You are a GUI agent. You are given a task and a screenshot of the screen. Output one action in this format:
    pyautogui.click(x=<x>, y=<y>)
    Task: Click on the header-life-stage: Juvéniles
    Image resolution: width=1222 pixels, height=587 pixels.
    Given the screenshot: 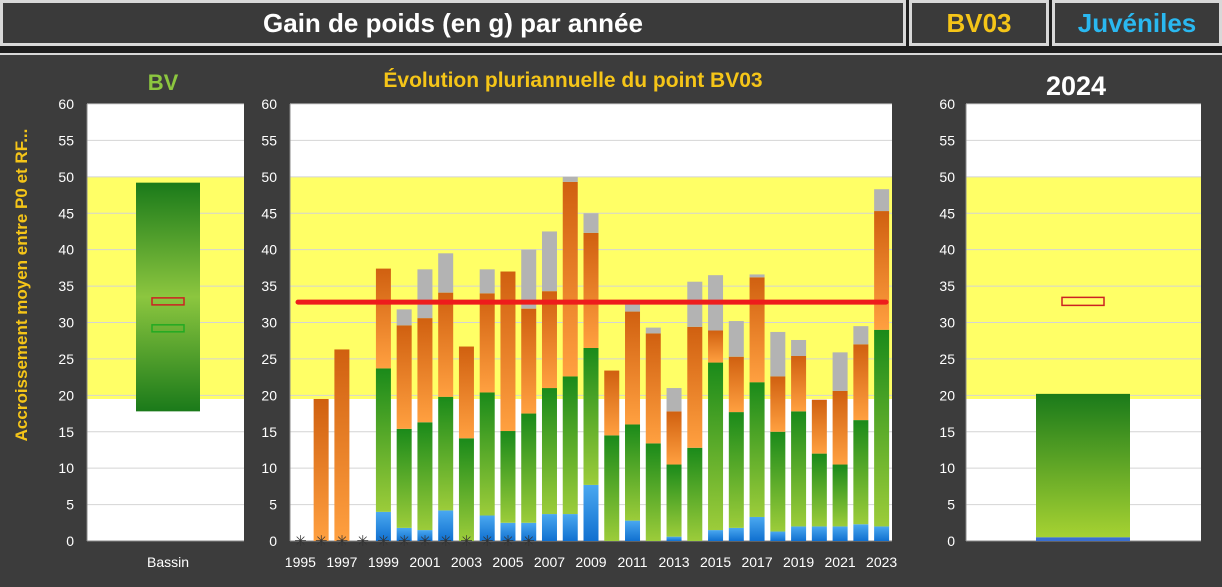 What is the action you would take?
    pyautogui.click(x=1137, y=23)
    